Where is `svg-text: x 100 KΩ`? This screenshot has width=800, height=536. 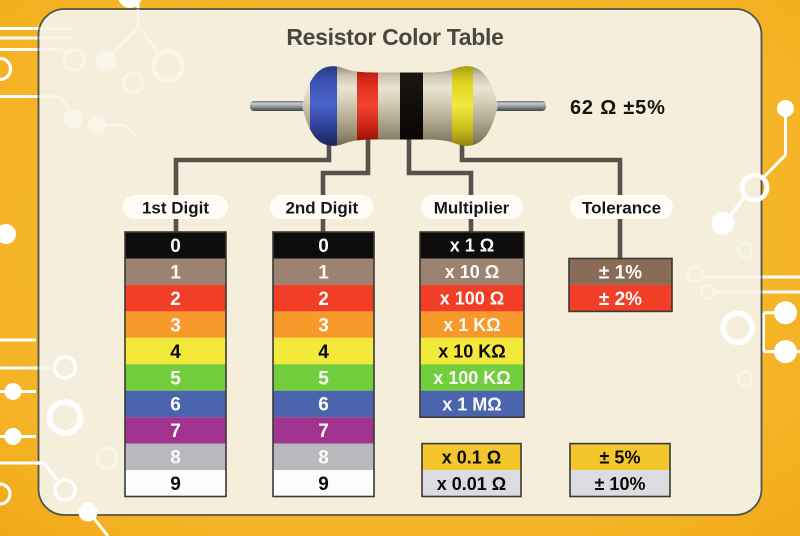
svg-text: x 100 KΩ is located at coordinates (471, 378).